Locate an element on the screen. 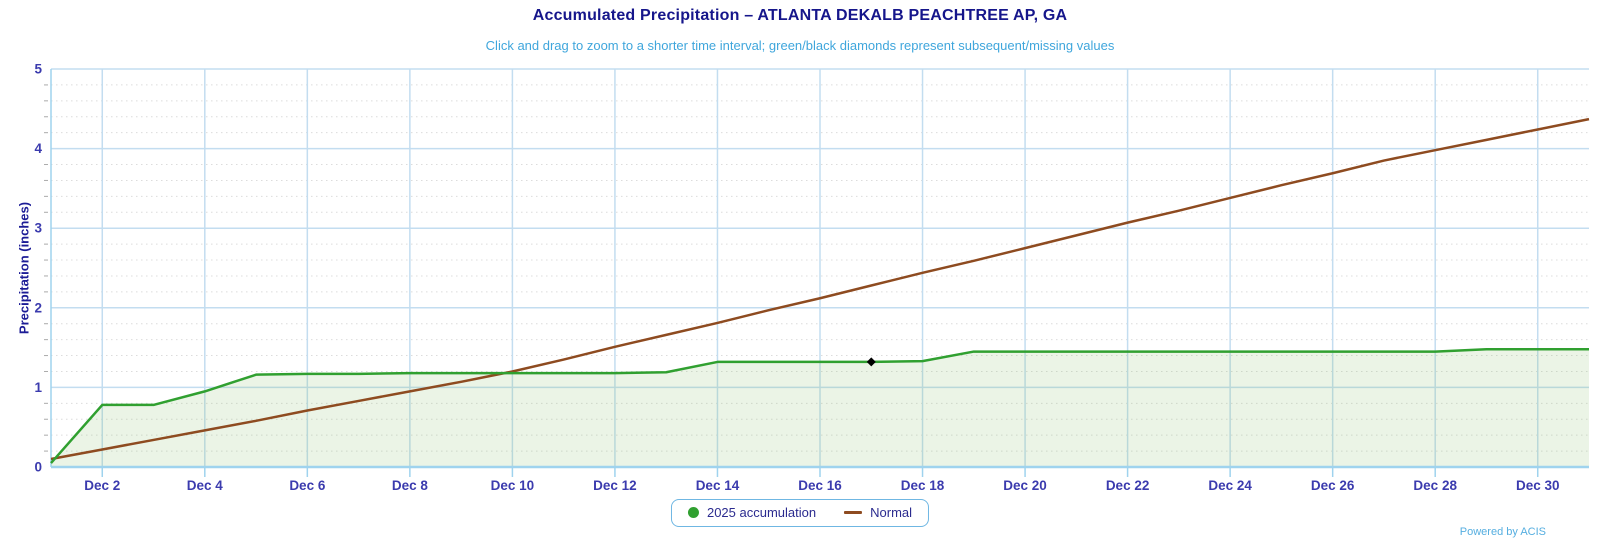 The image size is (1600, 552). y-axis-label: 4 is located at coordinates (38, 148).